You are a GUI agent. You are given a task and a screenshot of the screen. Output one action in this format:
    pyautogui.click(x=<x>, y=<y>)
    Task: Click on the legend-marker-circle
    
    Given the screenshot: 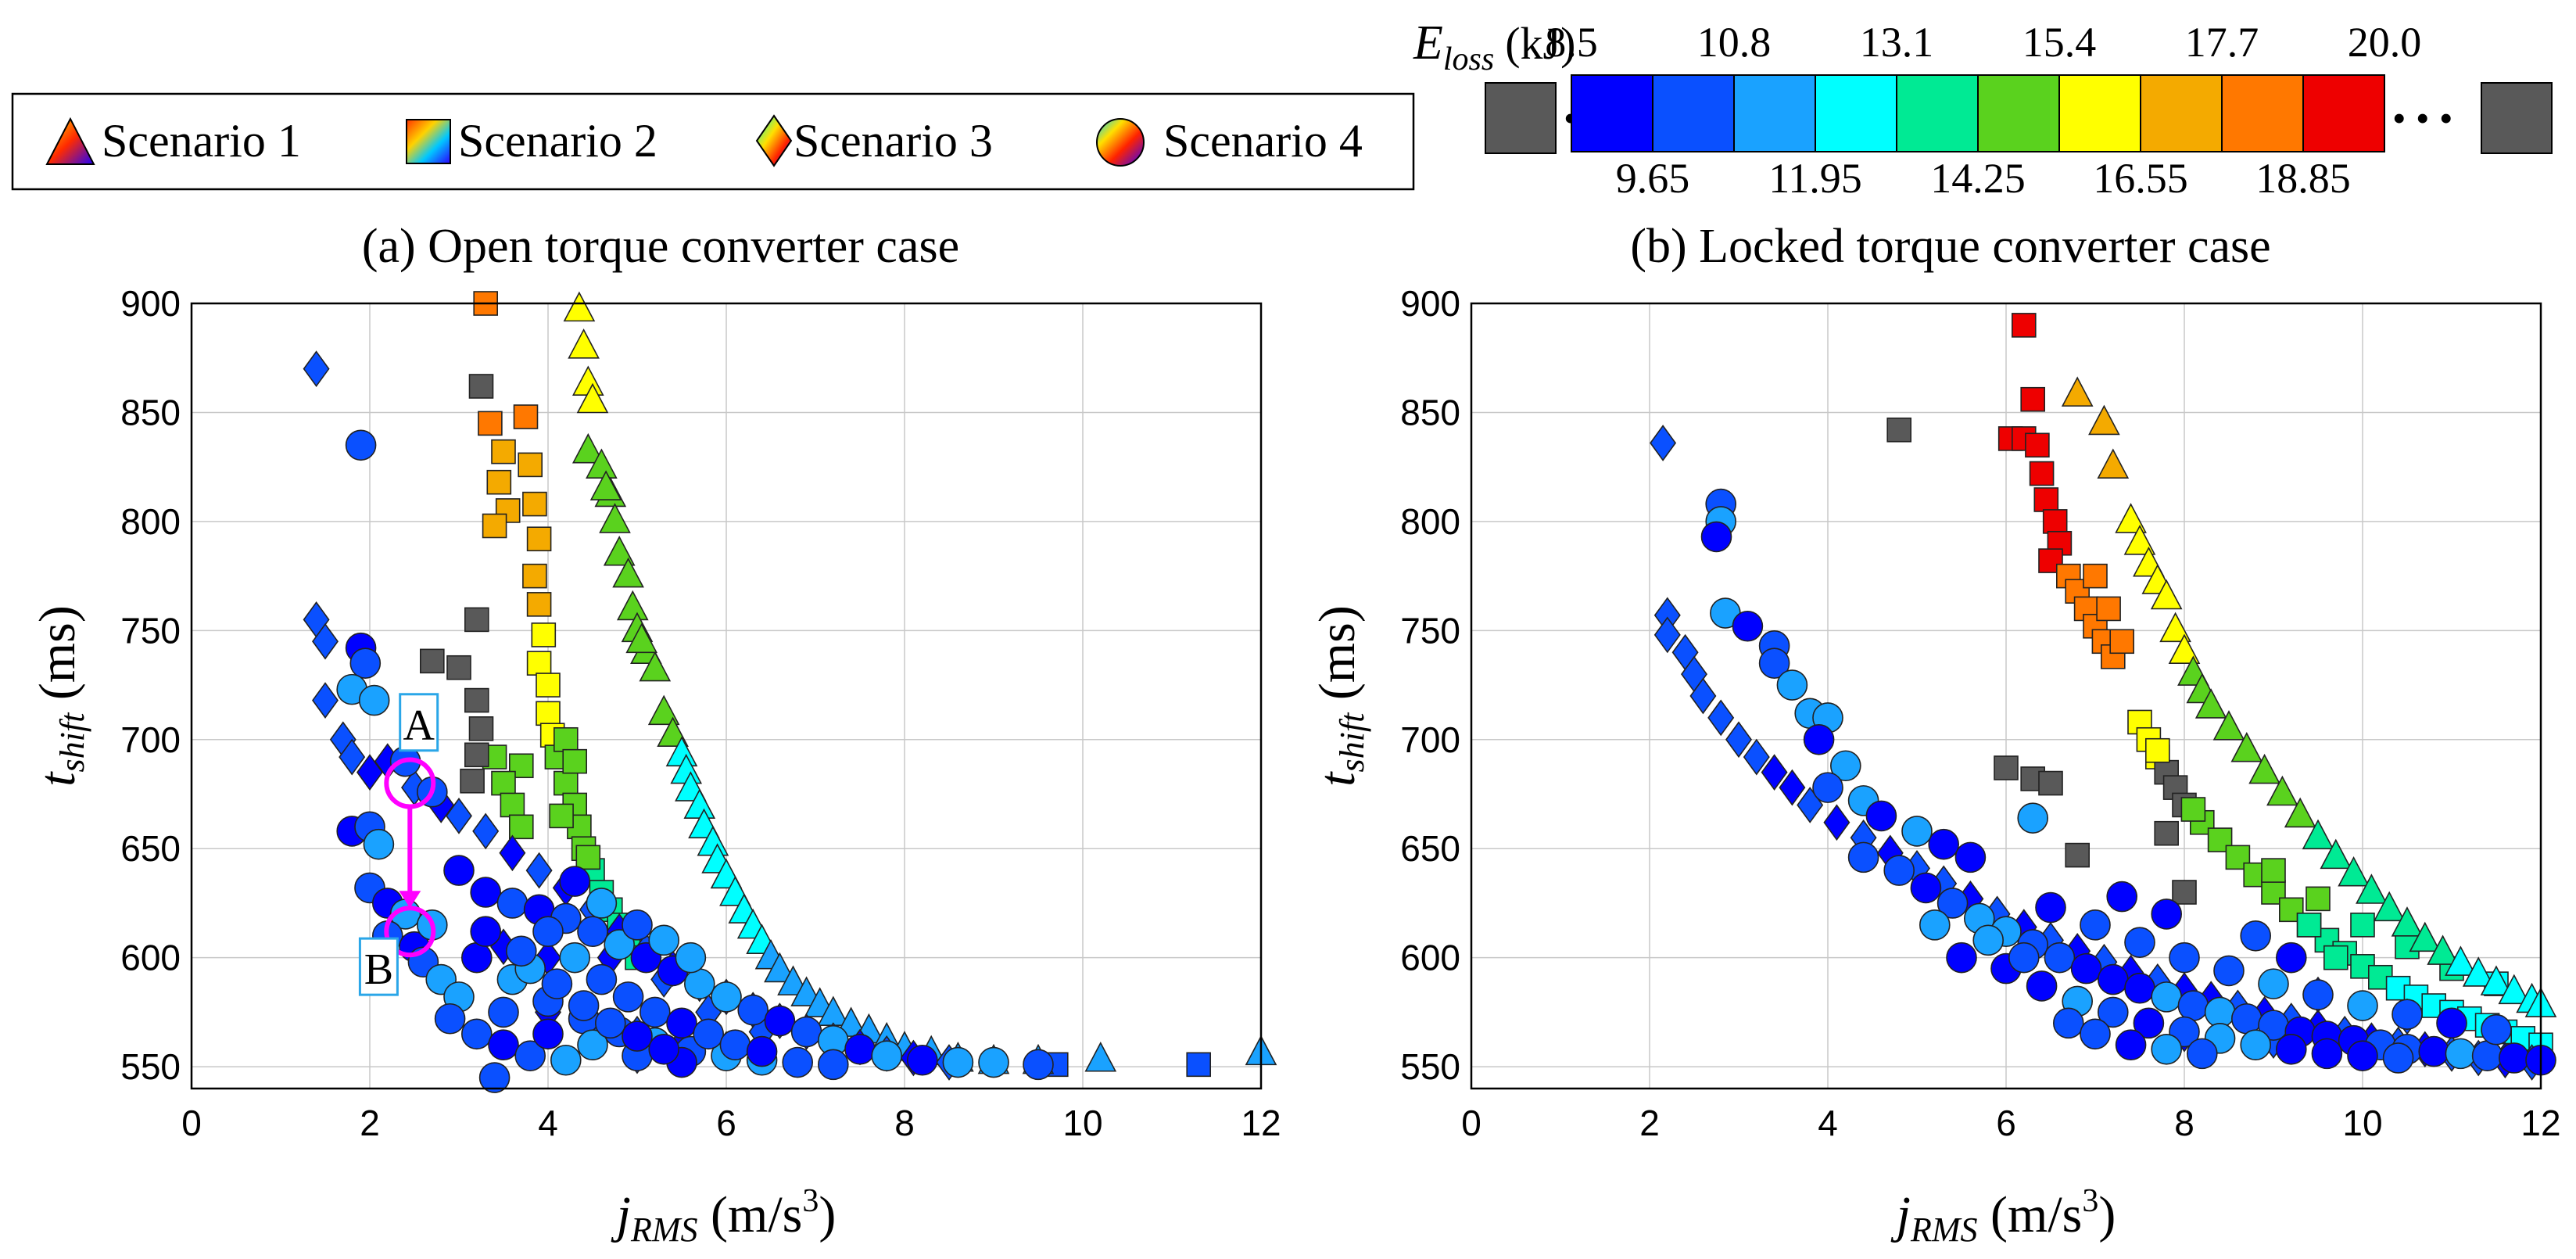 What is the action you would take?
    pyautogui.click(x=1120, y=142)
    